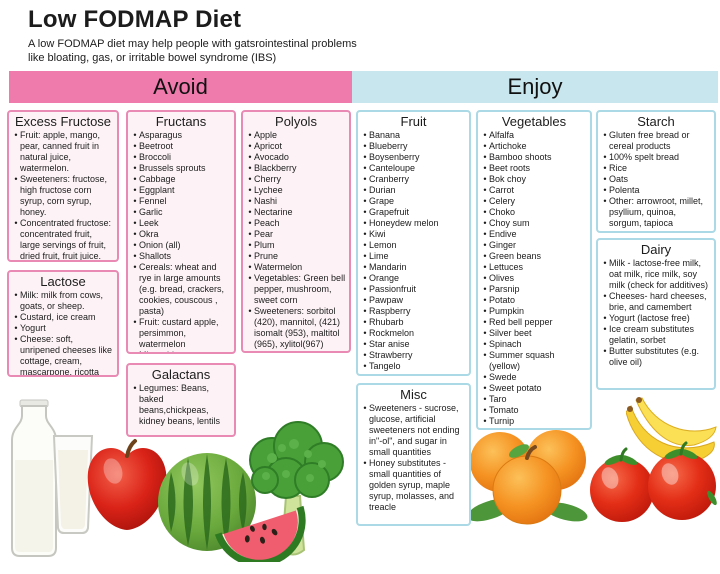  Describe the element at coordinates (413, 146) in the screenshot. I see `list-item: Blueberry` at that location.